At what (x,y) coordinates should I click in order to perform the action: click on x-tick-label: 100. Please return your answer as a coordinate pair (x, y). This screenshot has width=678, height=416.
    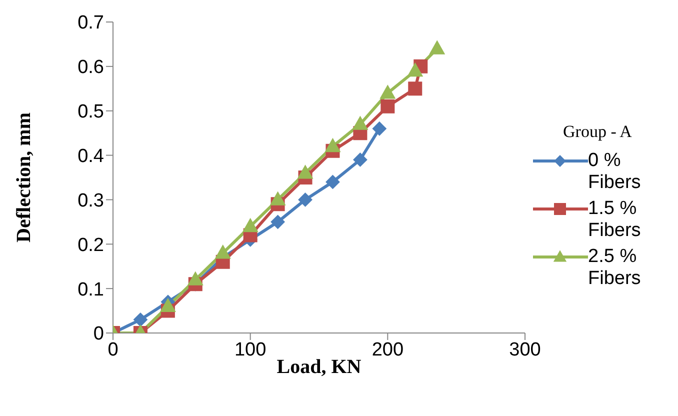
    Looking at the image, I should click on (250, 349).